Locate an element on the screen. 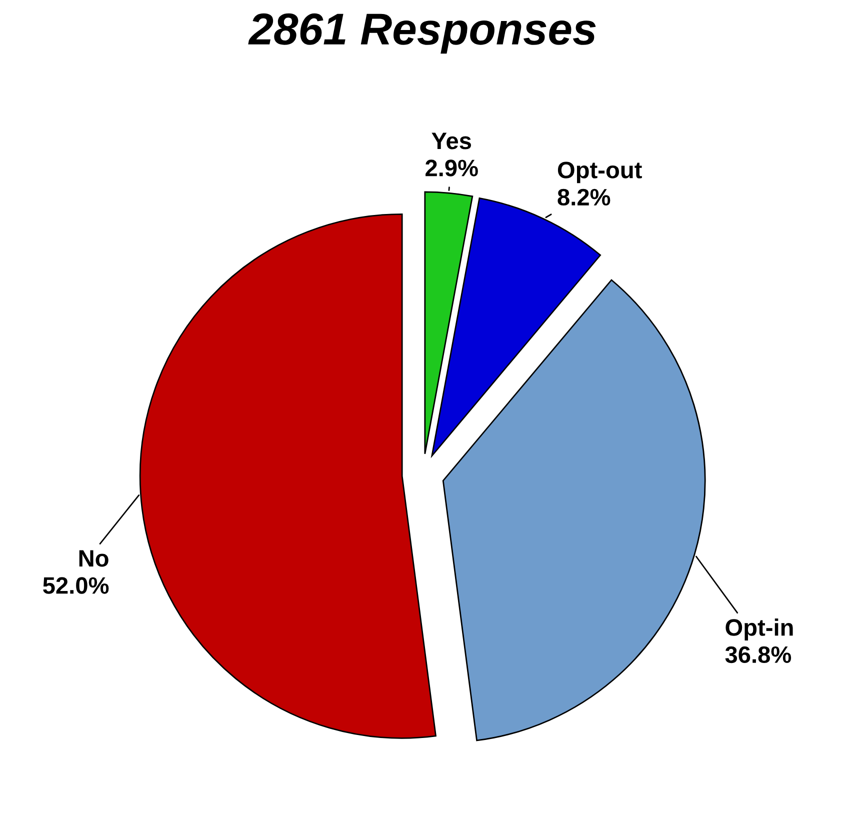  data-label: 8.2% is located at coordinates (584, 197).